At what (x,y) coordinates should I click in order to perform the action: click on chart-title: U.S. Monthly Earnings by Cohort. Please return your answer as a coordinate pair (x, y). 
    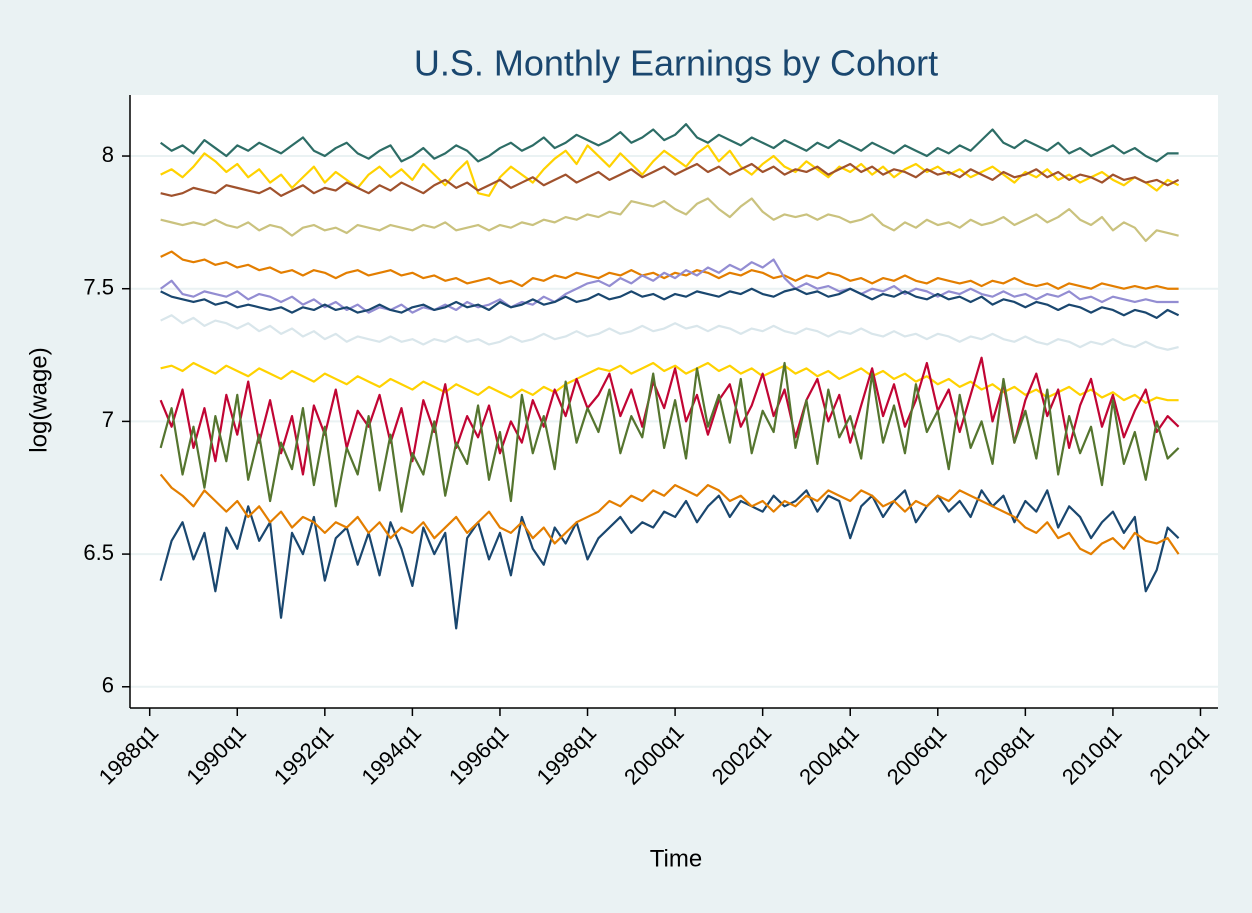
    Looking at the image, I should click on (676, 63).